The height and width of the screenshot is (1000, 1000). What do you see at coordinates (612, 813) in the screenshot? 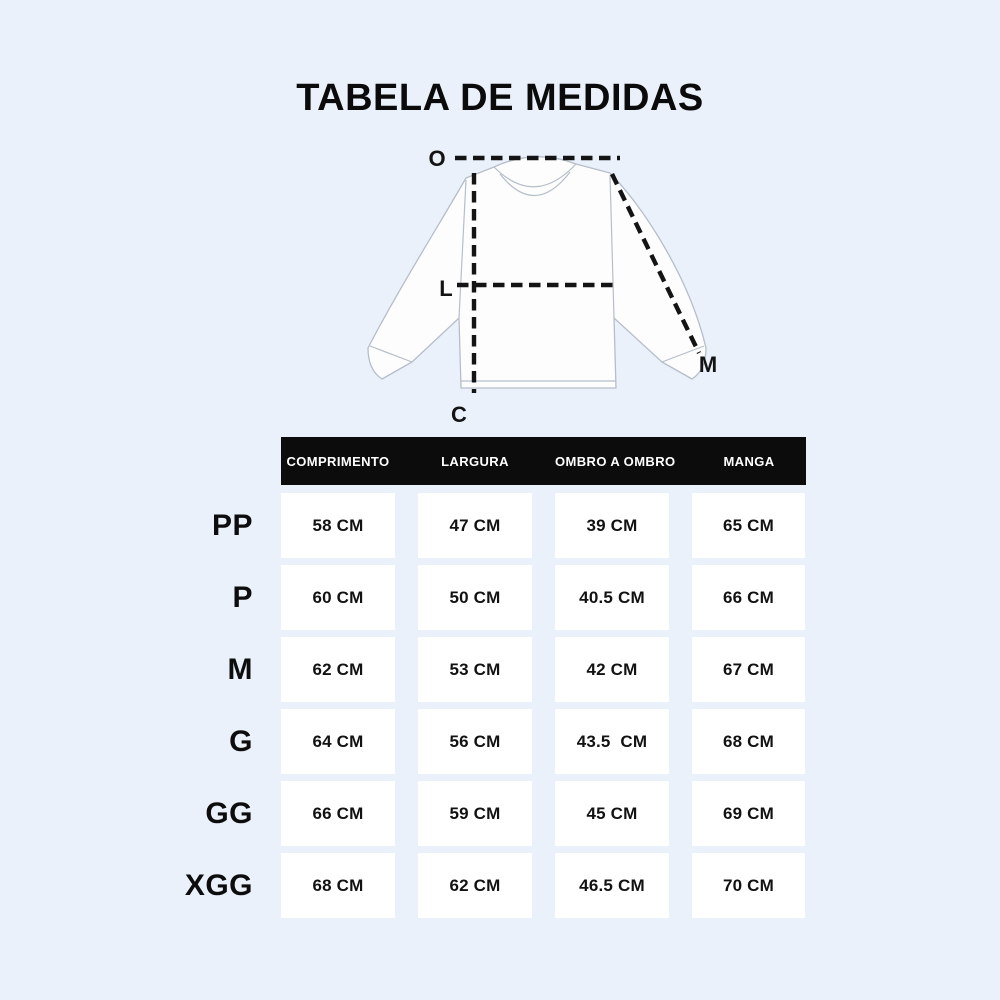
I see `measure-cell: 45 CM` at bounding box center [612, 813].